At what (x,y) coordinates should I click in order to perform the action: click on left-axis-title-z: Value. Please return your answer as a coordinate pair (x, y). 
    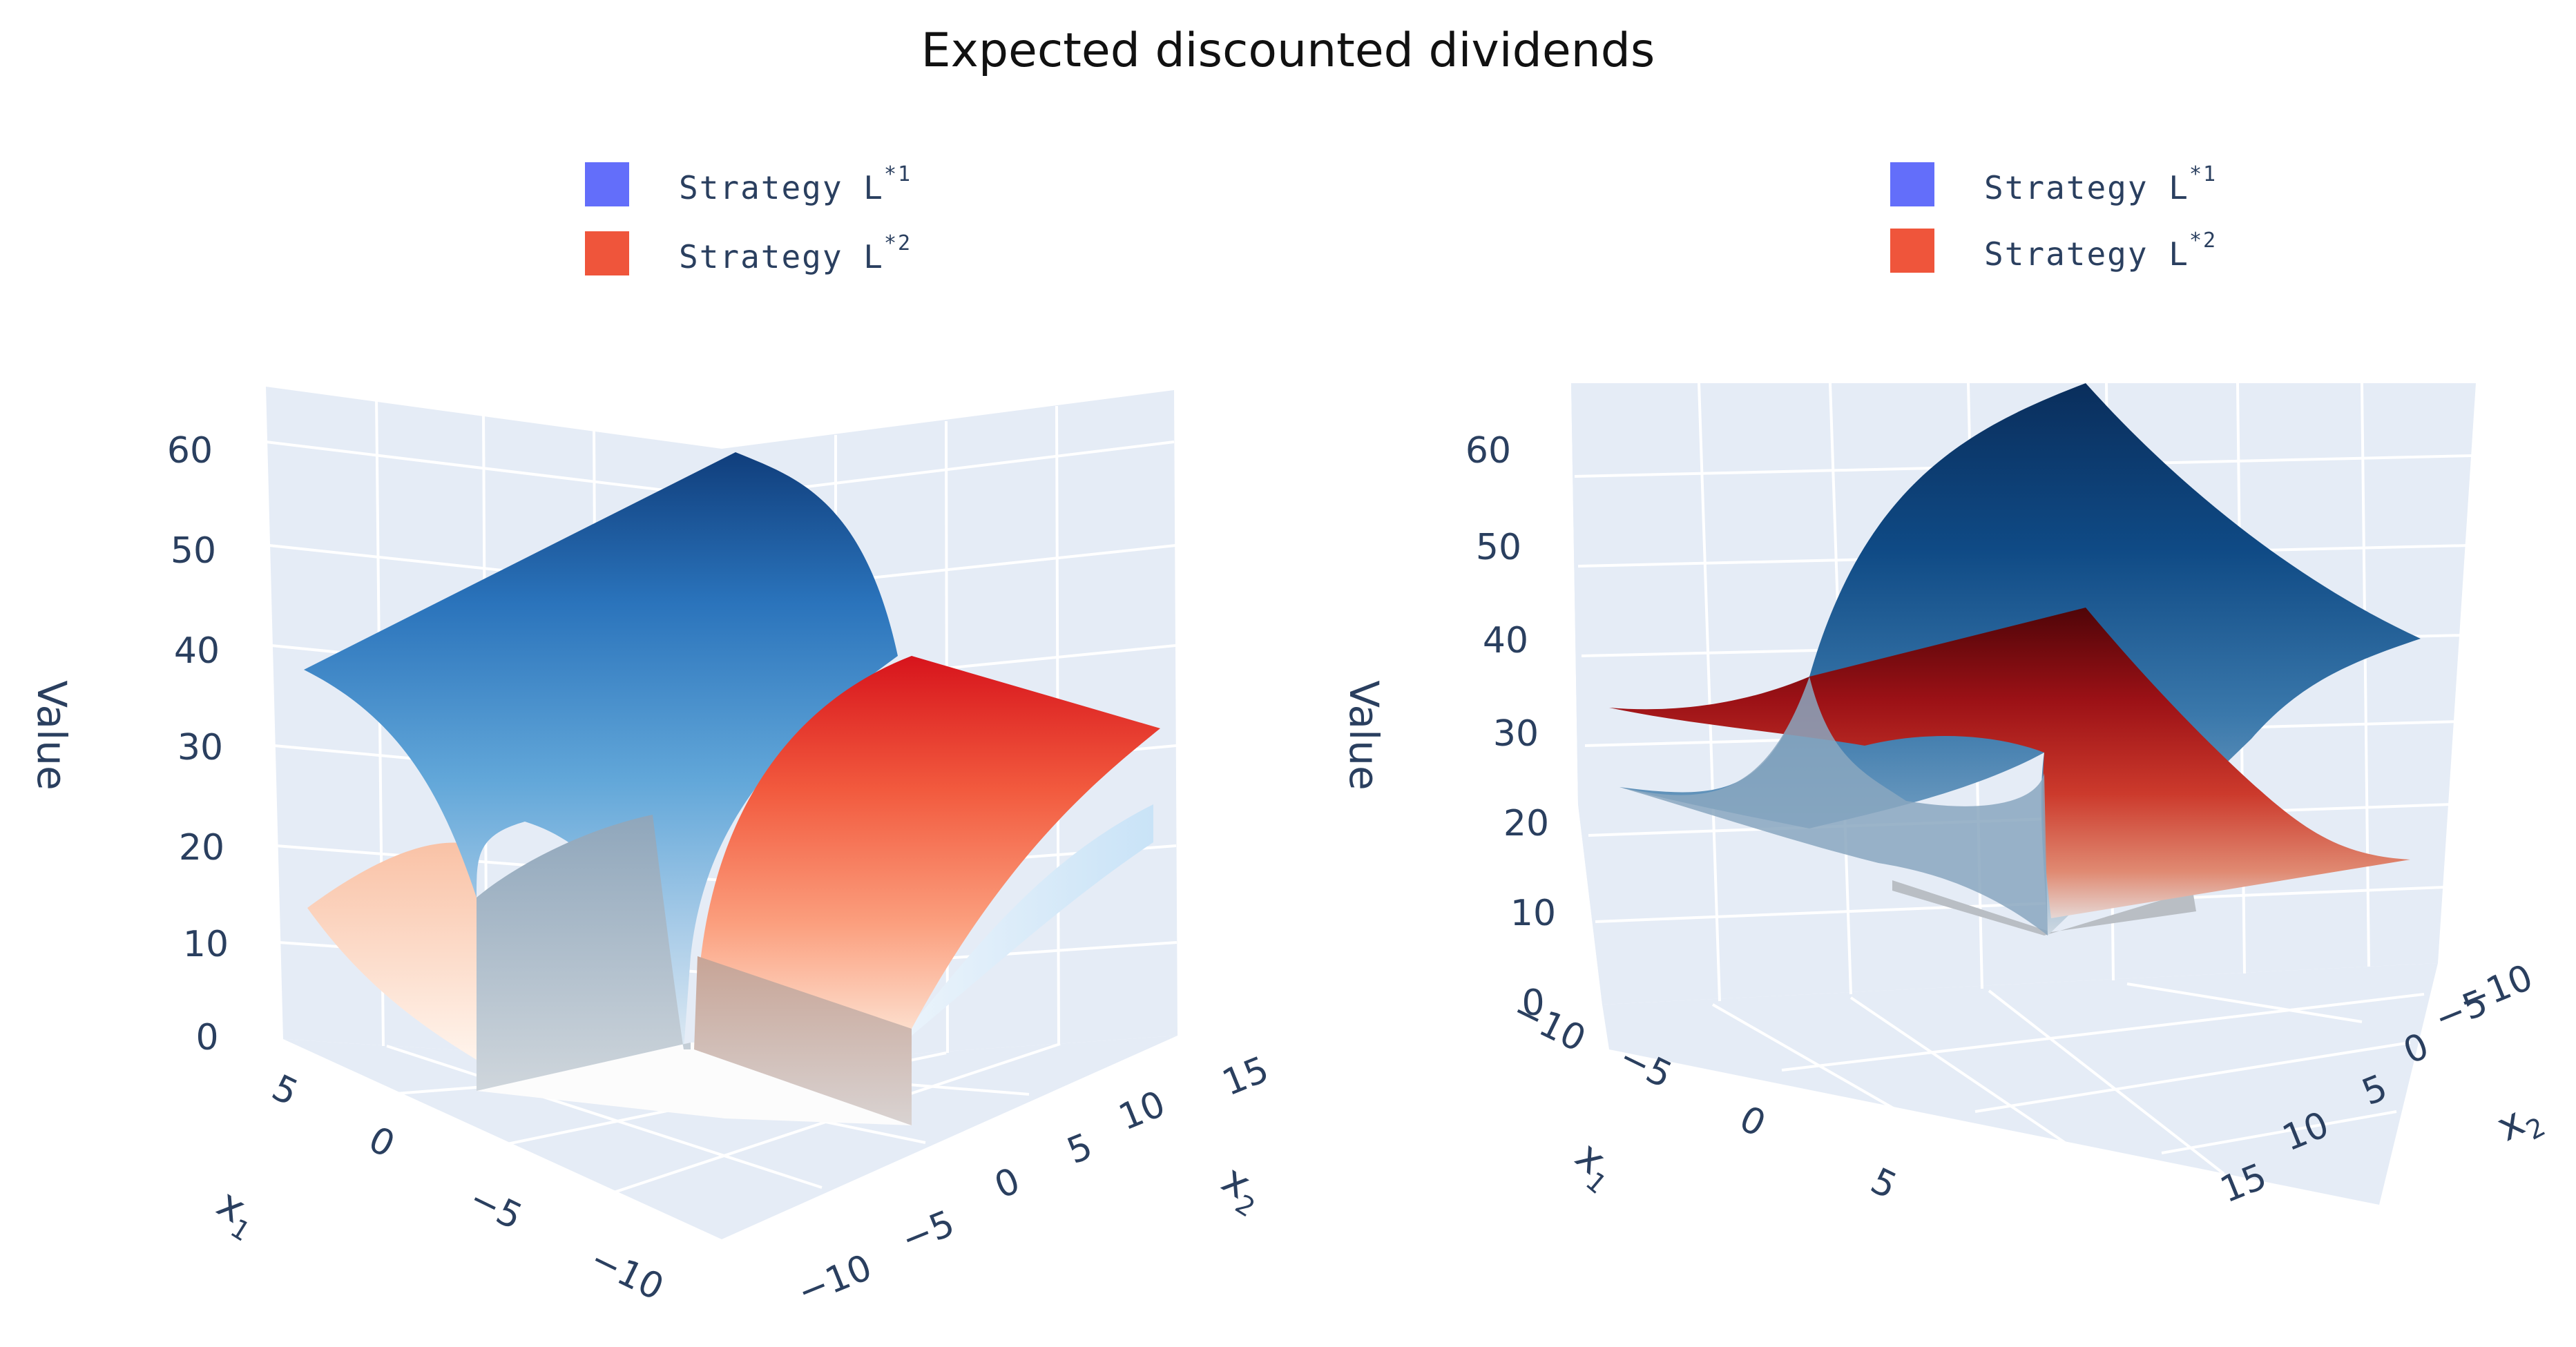
    Looking at the image, I should click on (51, 735).